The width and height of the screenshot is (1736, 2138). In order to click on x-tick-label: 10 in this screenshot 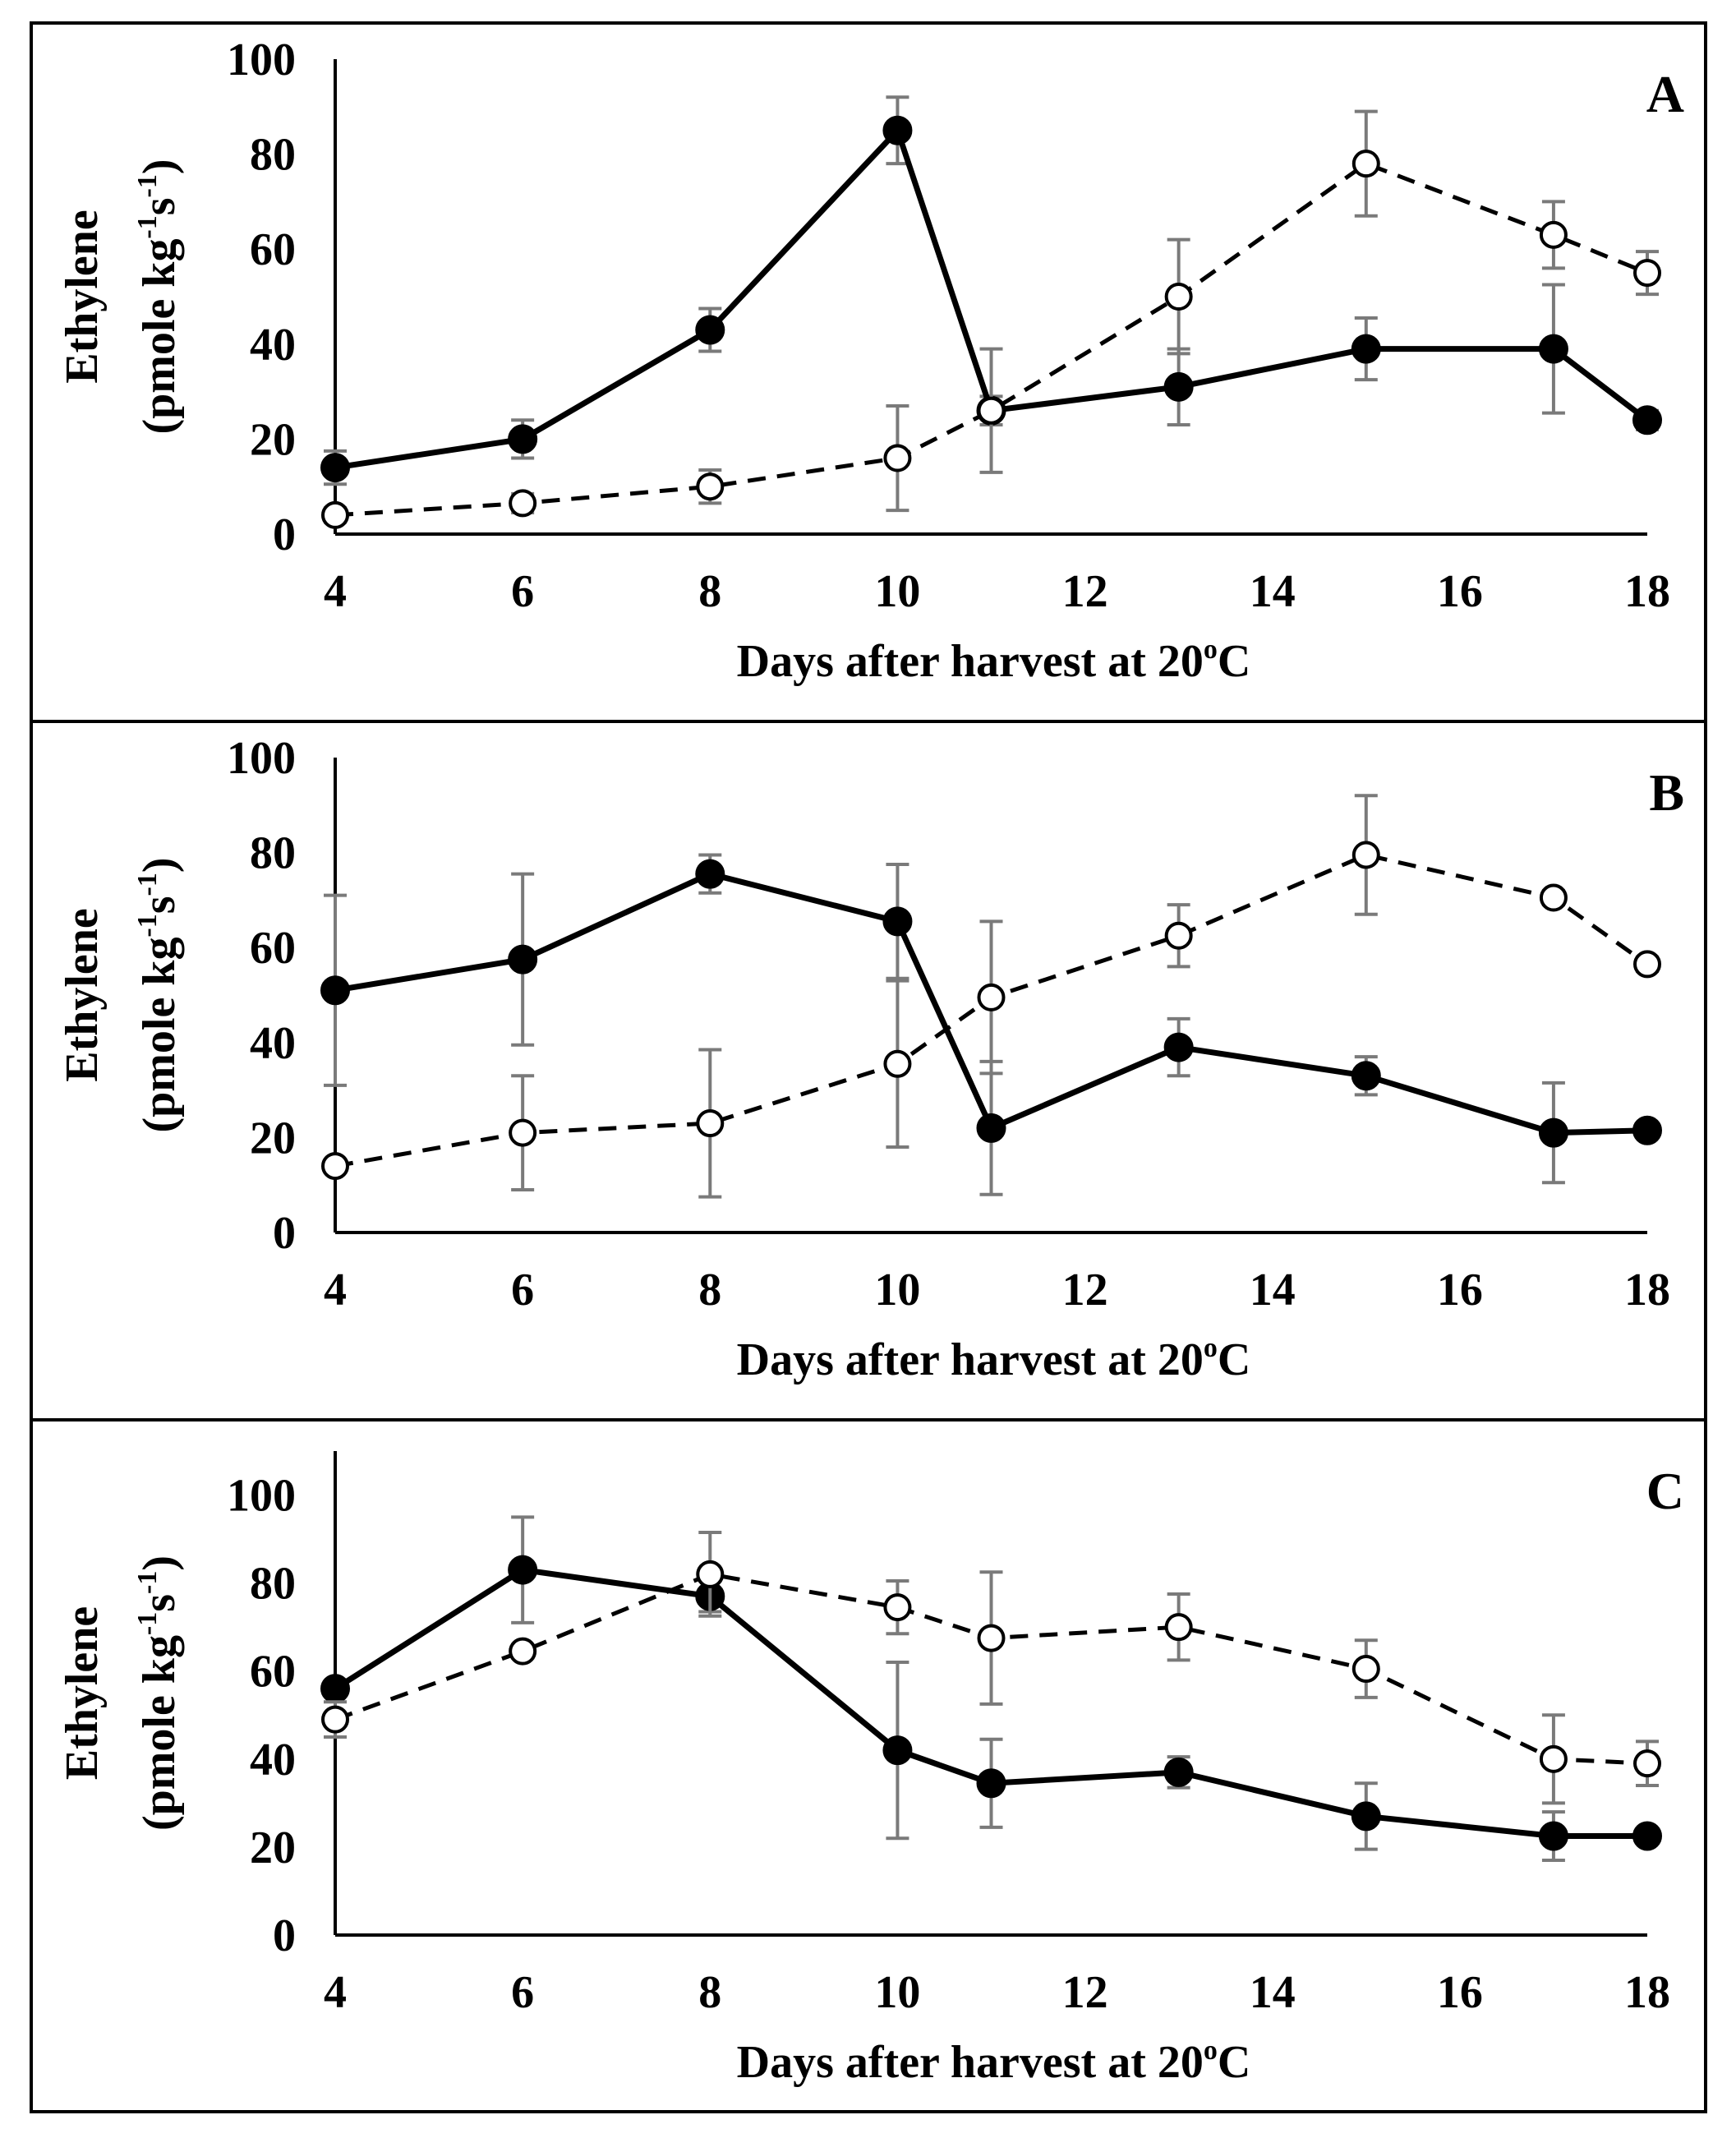, I will do `click(897, 1992)`.